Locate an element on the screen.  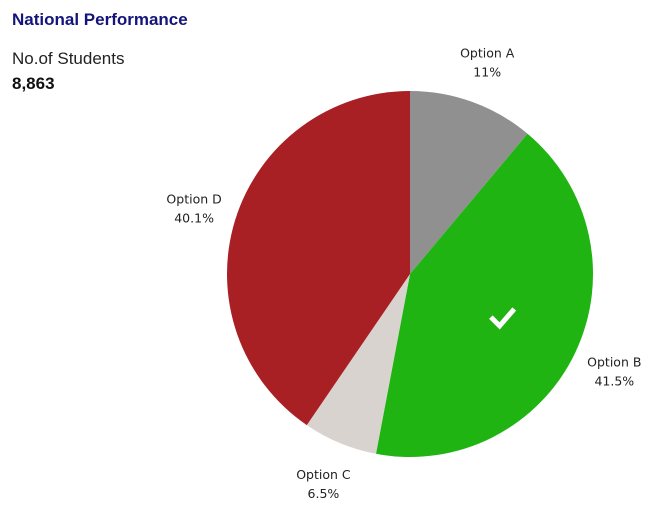
pie-slice-option-a is located at coordinates (469, 182).